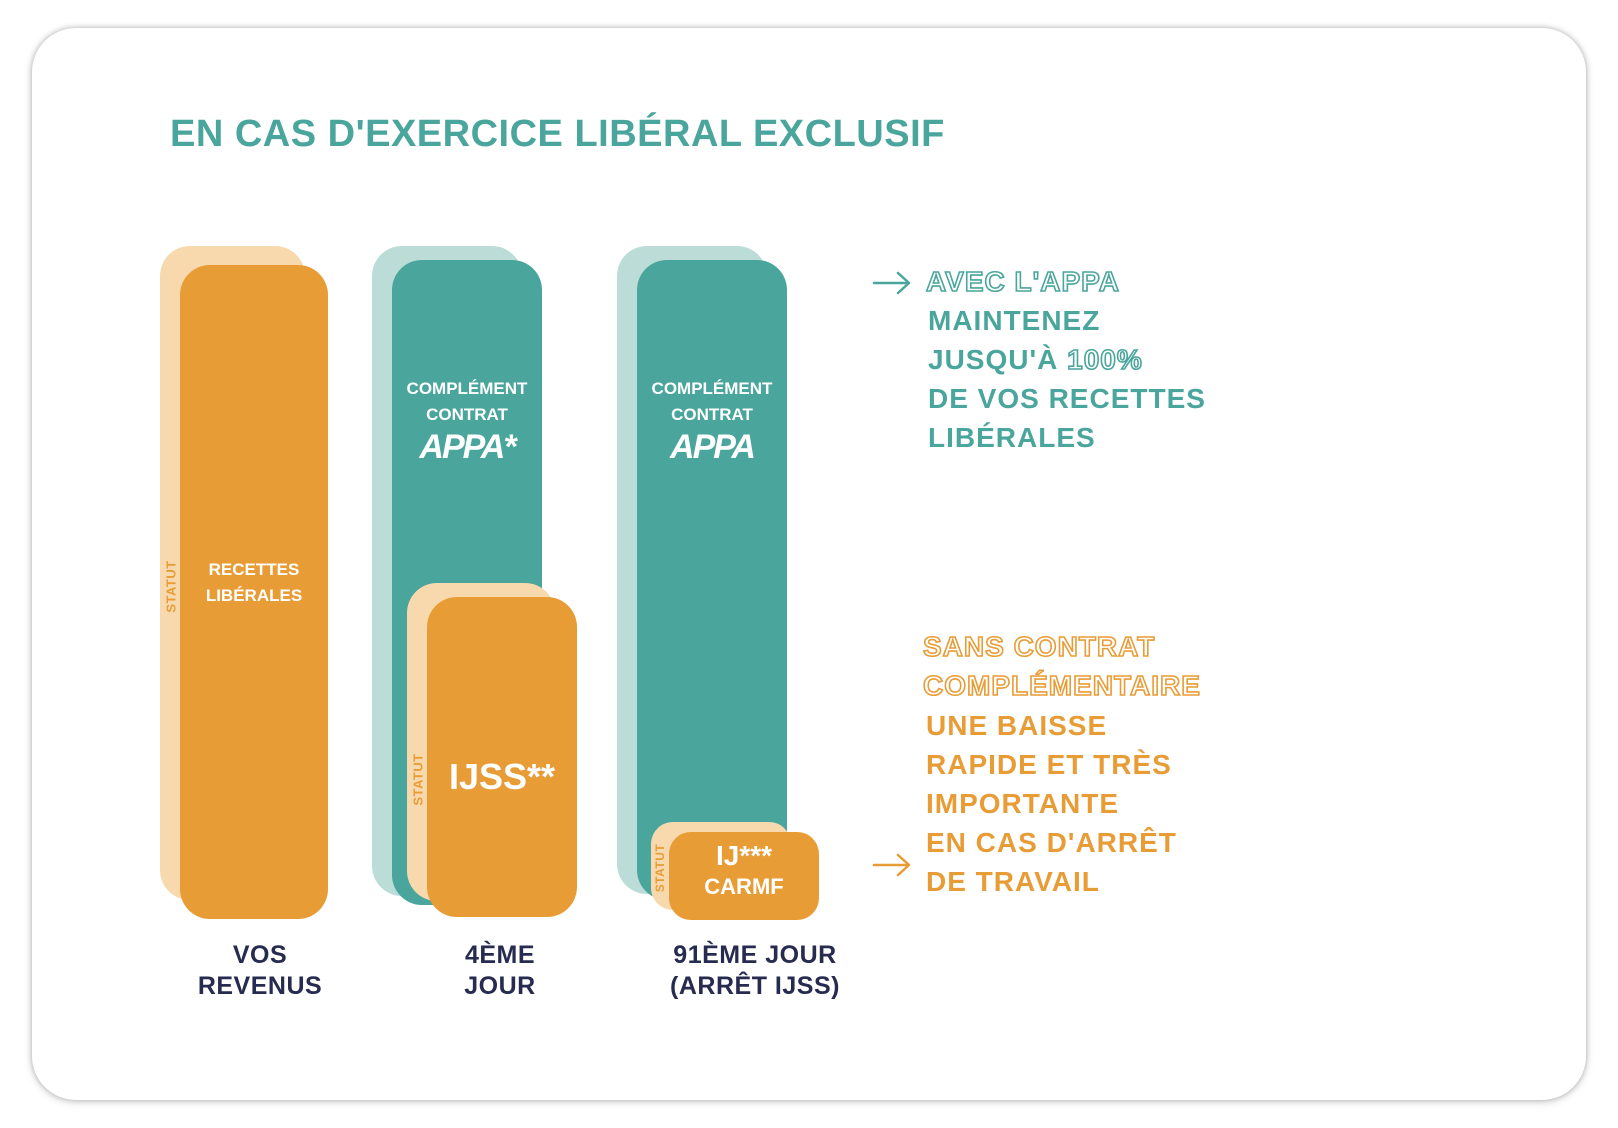  Describe the element at coordinates (1013, 881) in the screenshot. I see `callout-bottom-line-5: DE TRAVAIL` at that location.